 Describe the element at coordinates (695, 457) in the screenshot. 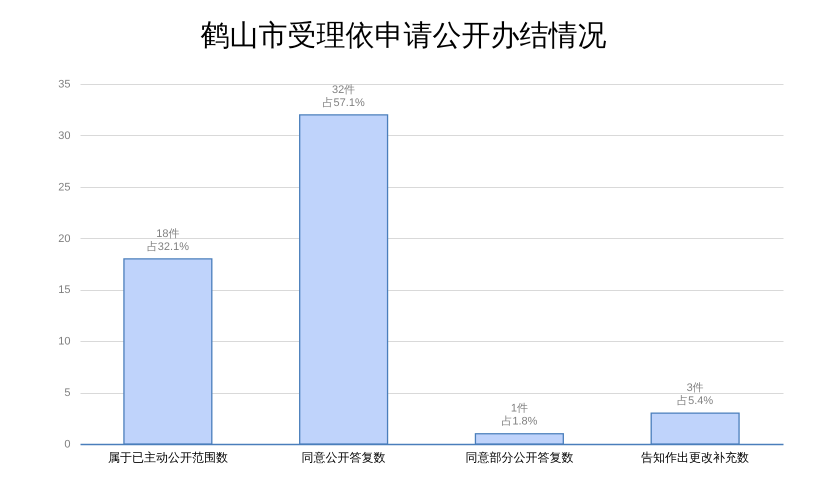

I see `x-tick-label: 告知作出更改补充数` at that location.